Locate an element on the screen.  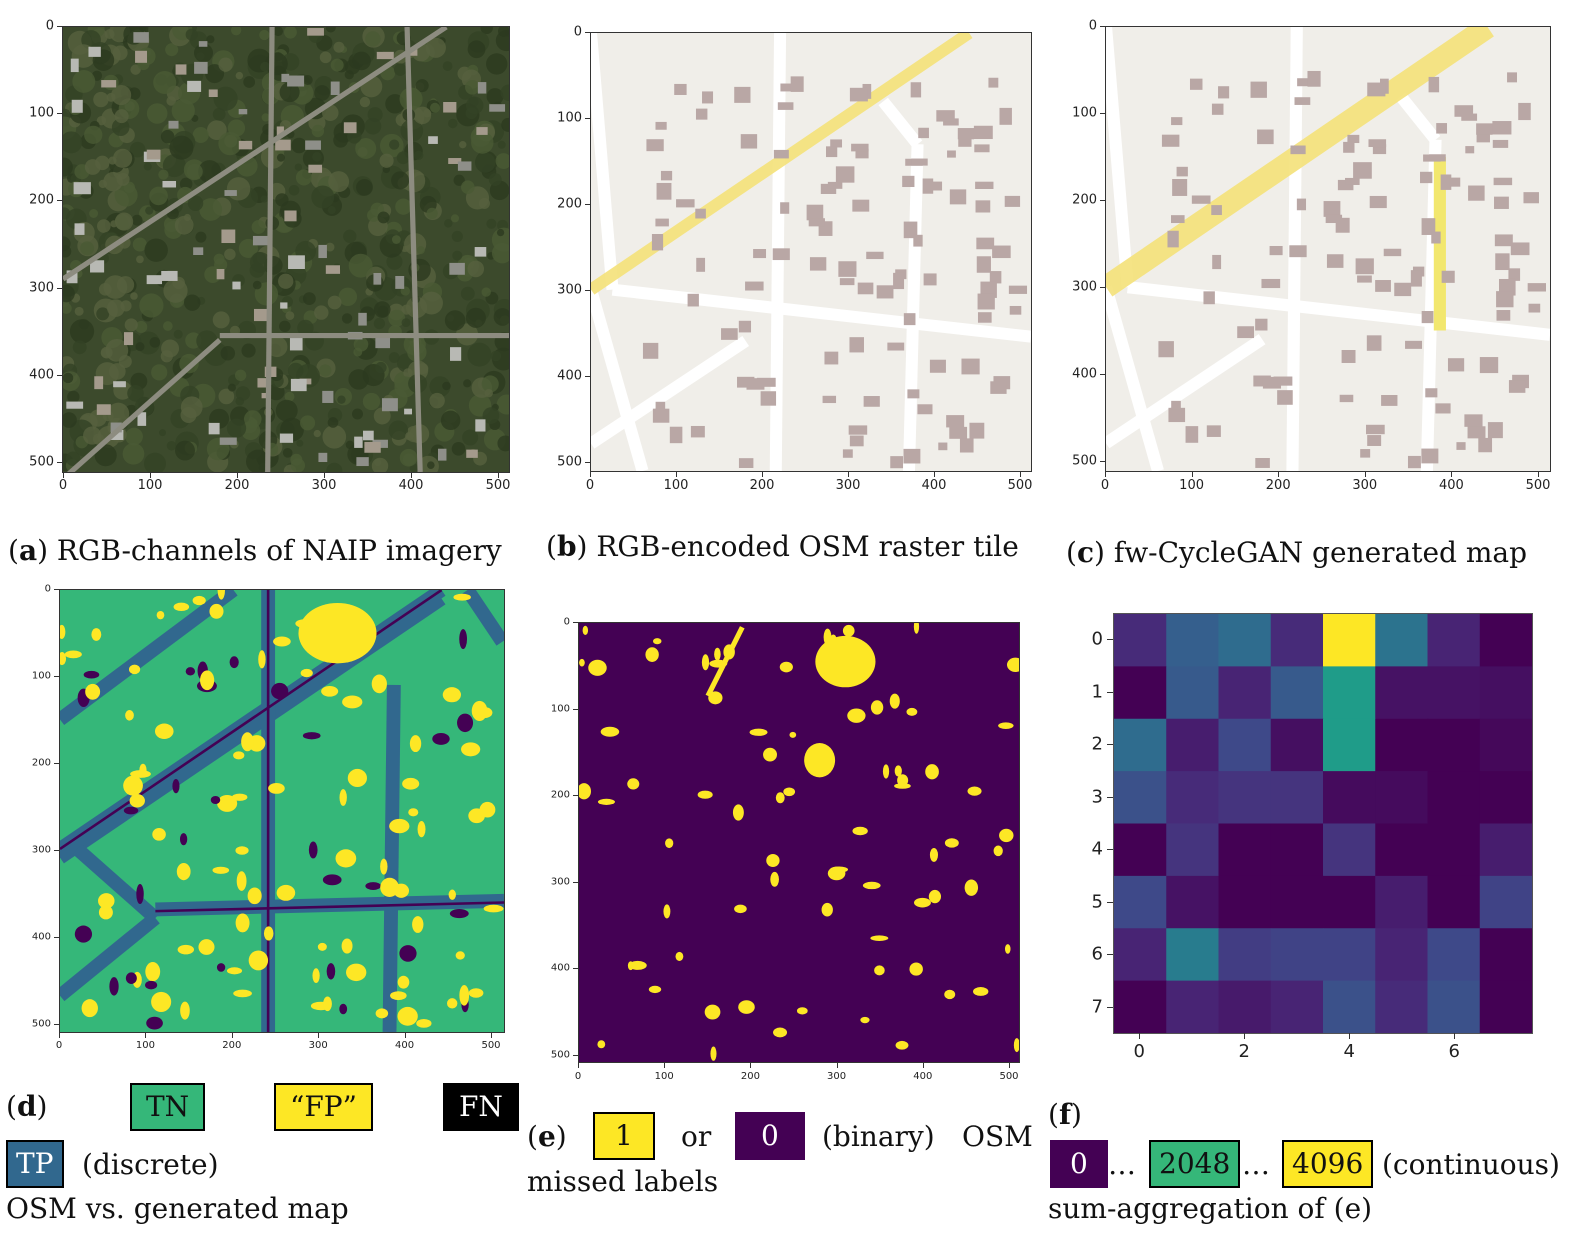
heatmap-plot is located at coordinates (1323, 823).